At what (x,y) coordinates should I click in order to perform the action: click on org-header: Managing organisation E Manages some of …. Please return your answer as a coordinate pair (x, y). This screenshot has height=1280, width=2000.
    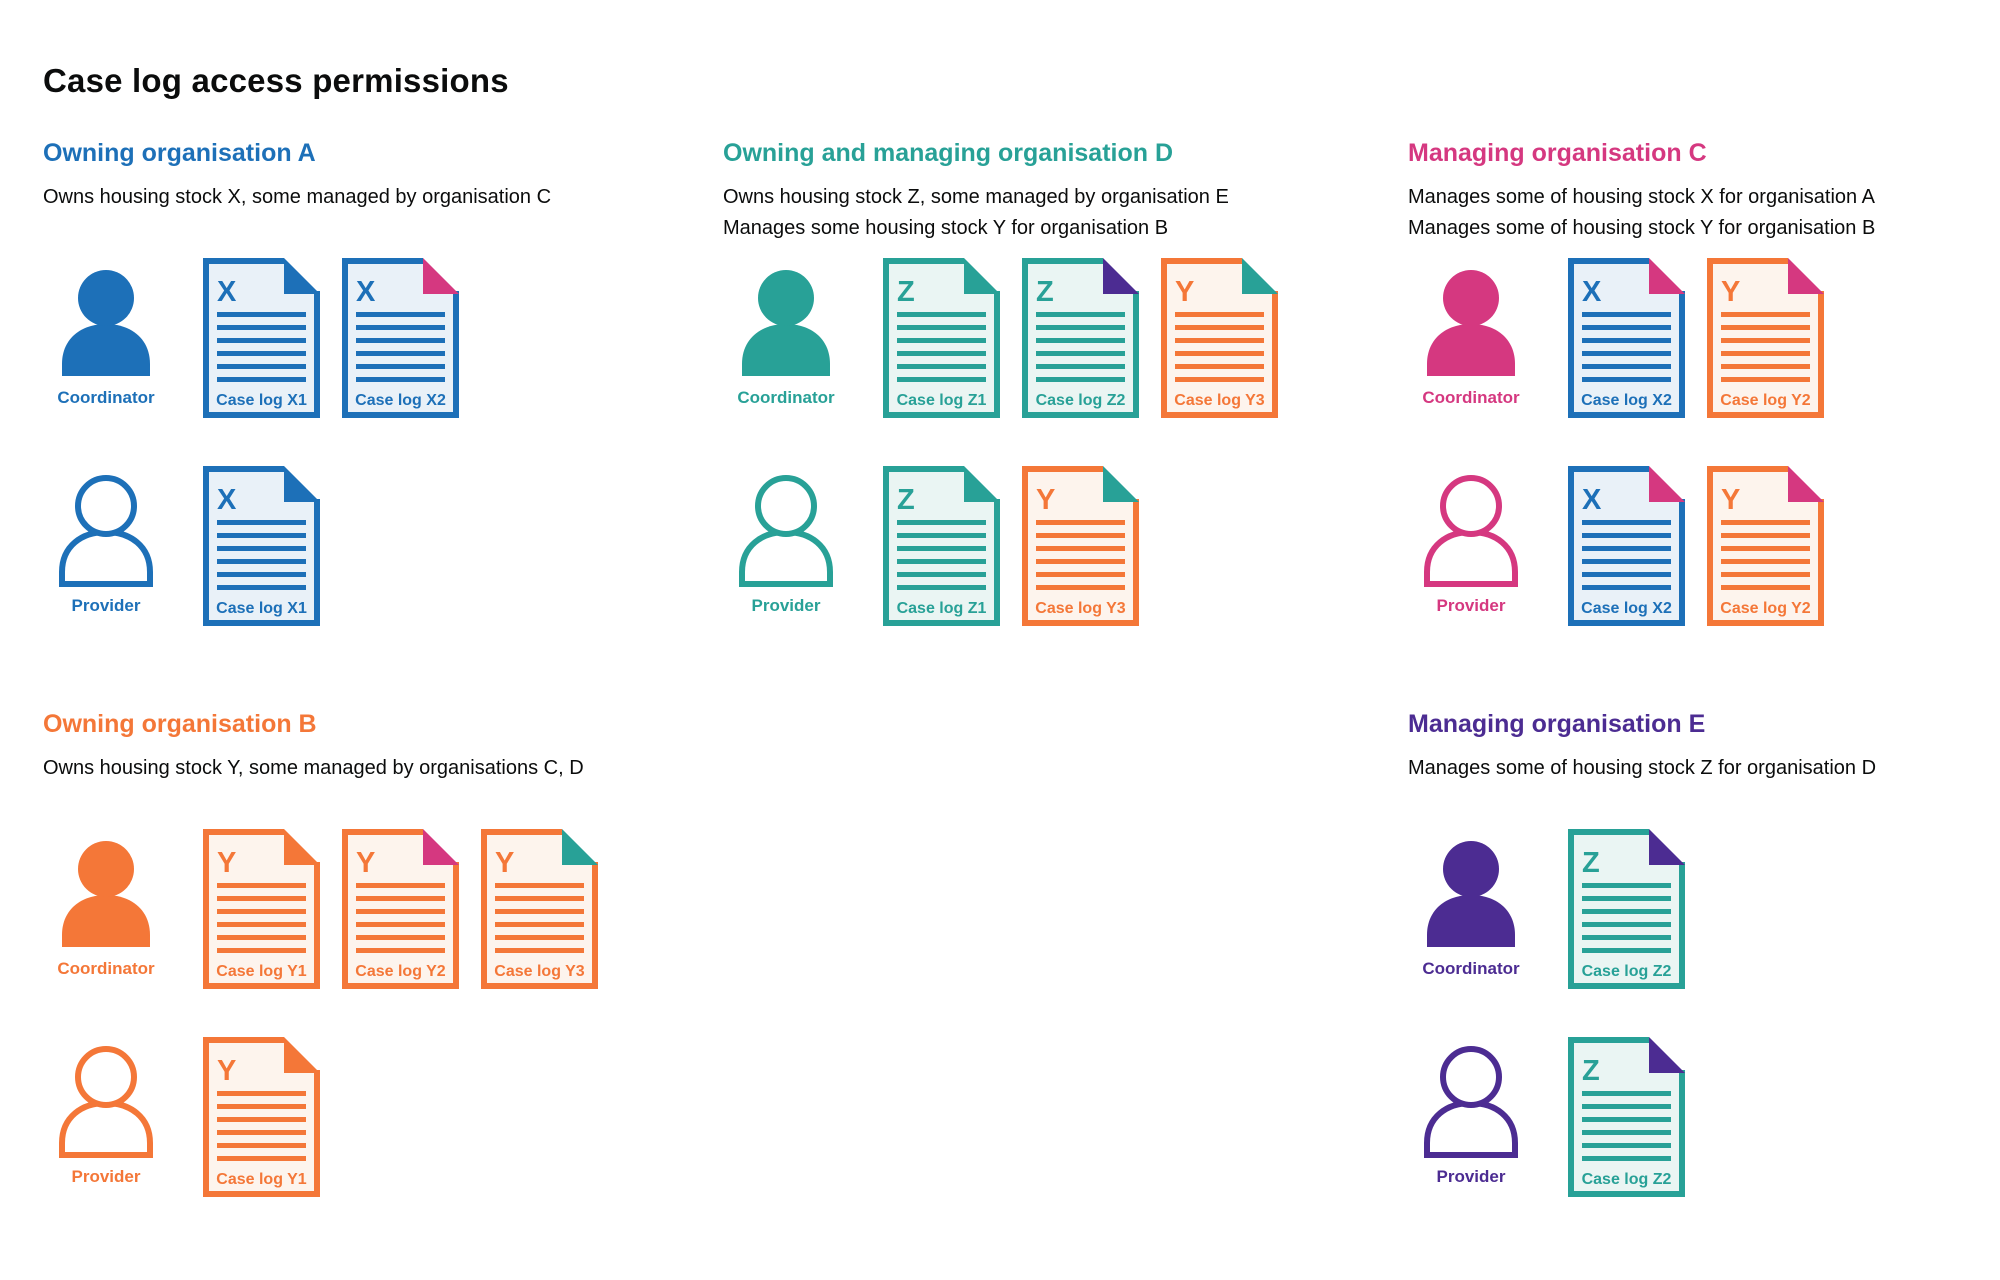
    Looking at the image, I should click on (1688, 769).